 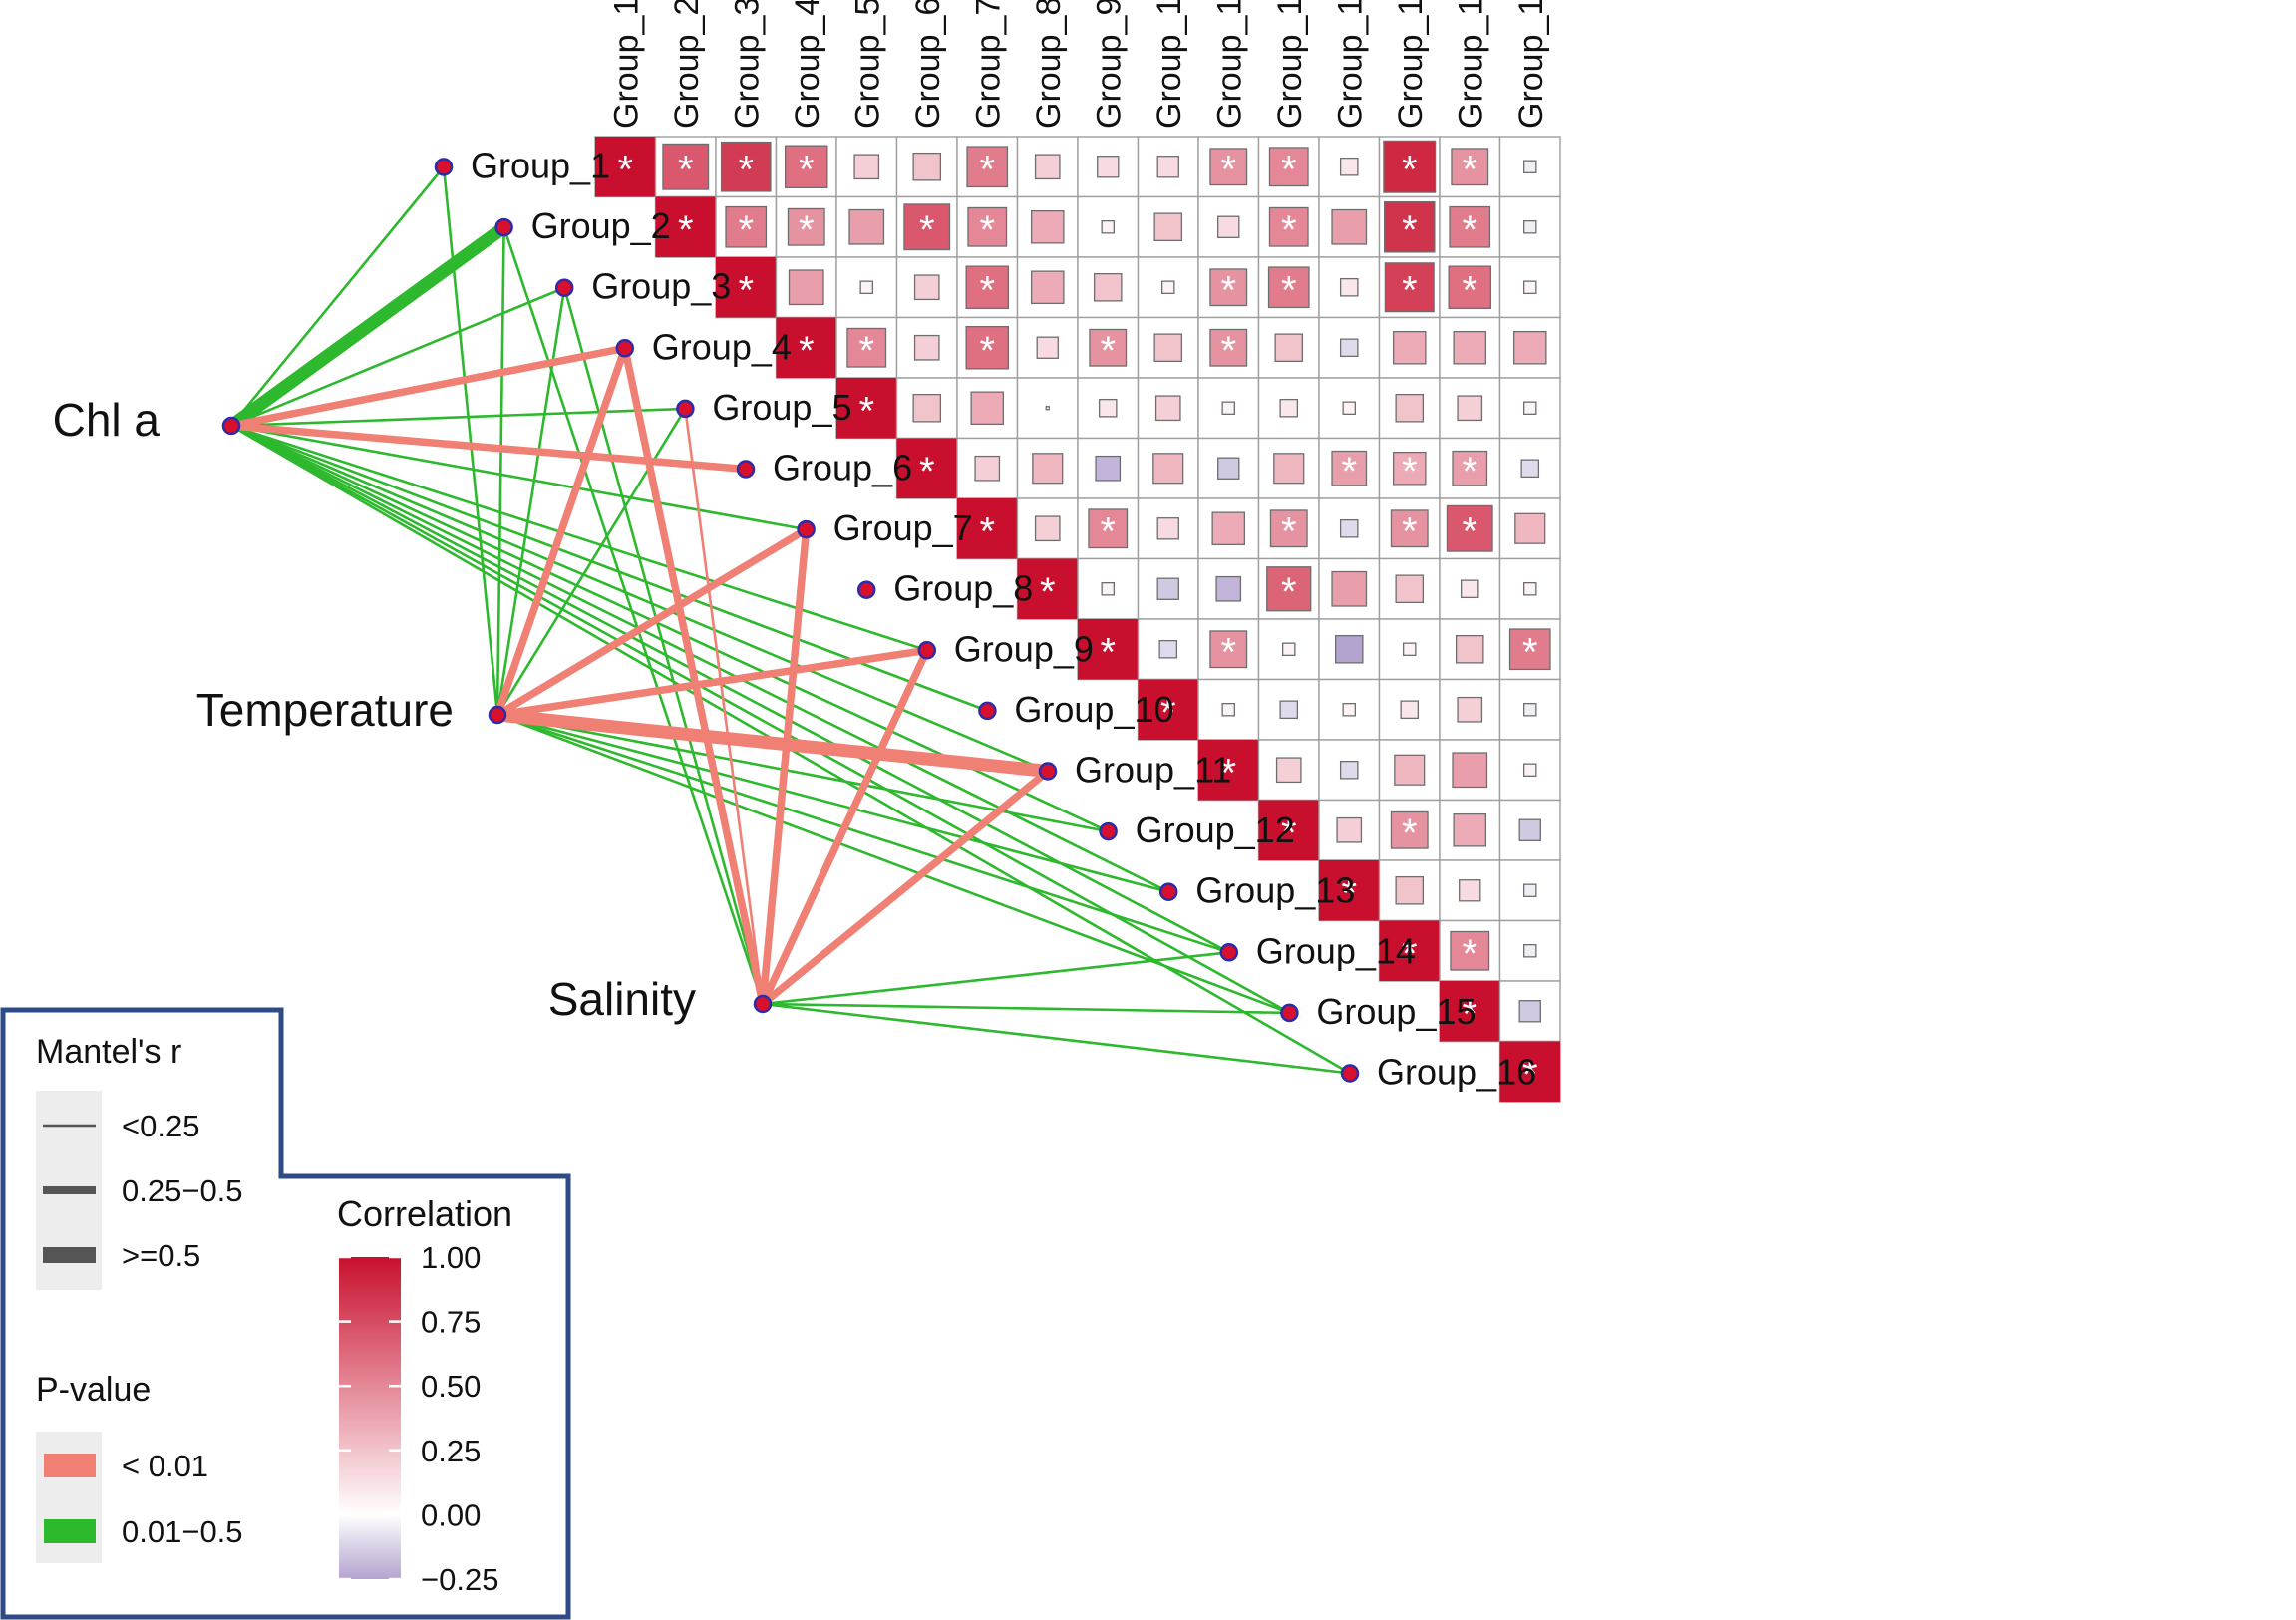 What do you see at coordinates (1350, 64) in the screenshot?
I see `column-label-group-13: Group_13` at bounding box center [1350, 64].